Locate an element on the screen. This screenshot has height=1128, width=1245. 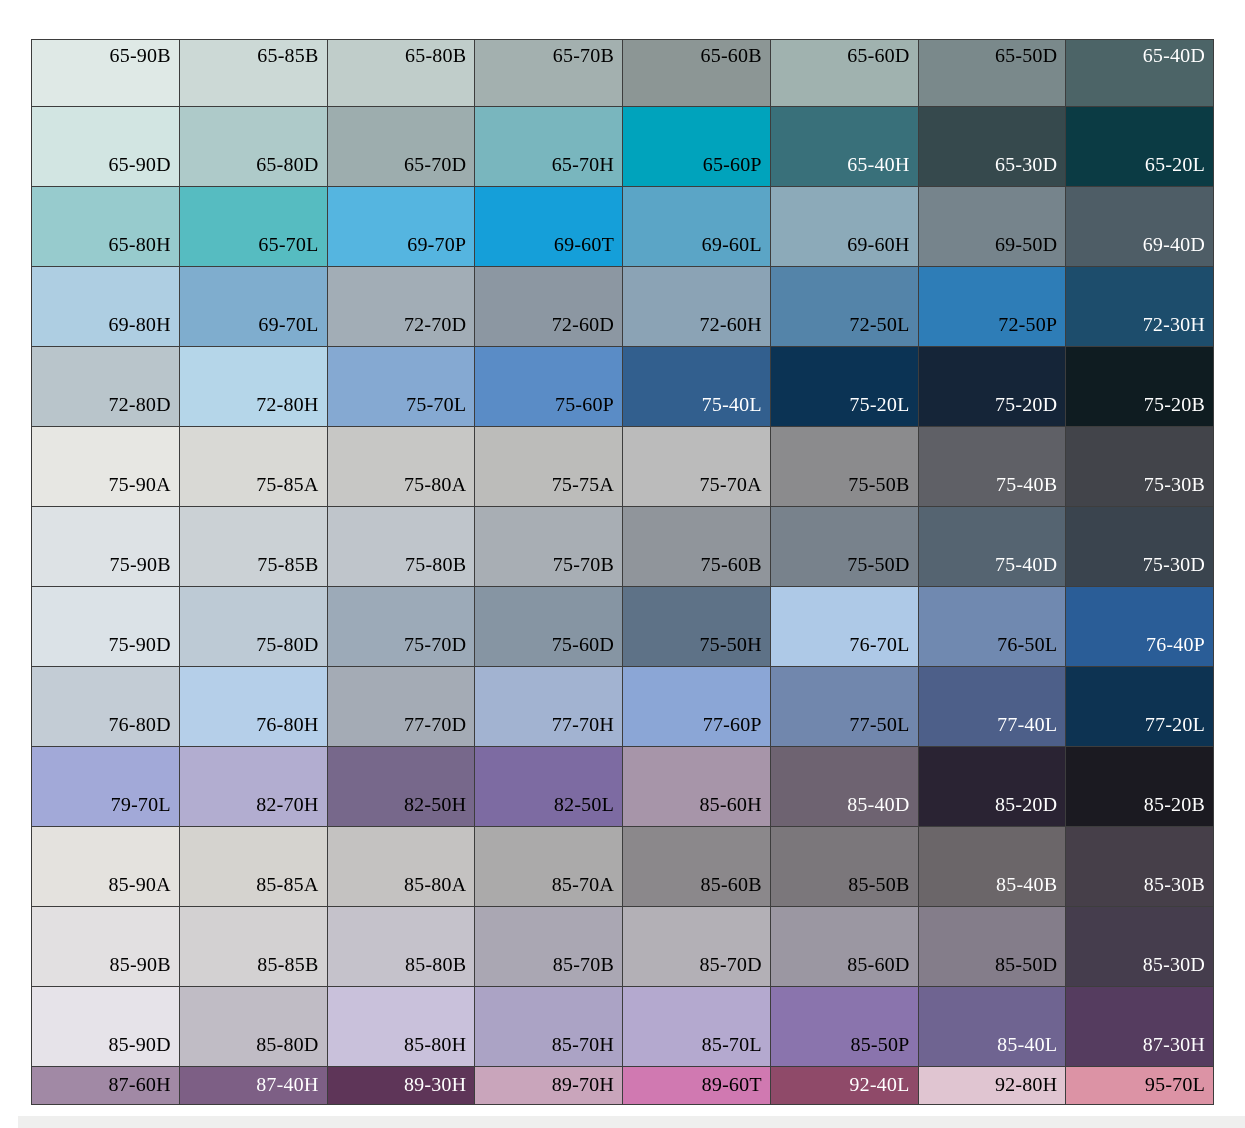
swatch-code: 85-20D is located at coordinates (1026, 805).